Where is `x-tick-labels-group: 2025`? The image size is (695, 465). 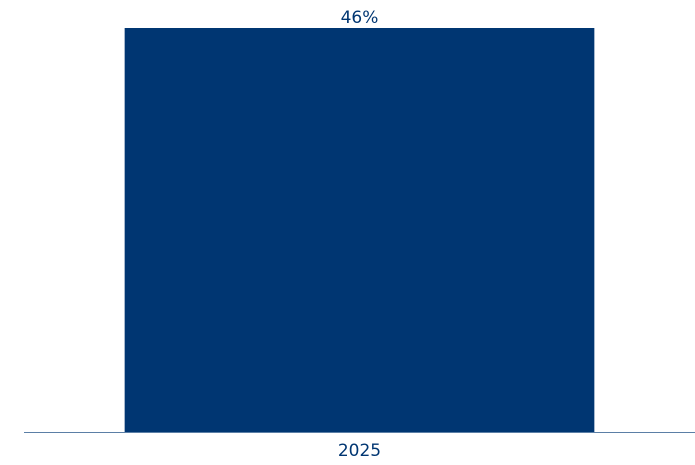 x-tick-labels-group: 2025 is located at coordinates (359, 451).